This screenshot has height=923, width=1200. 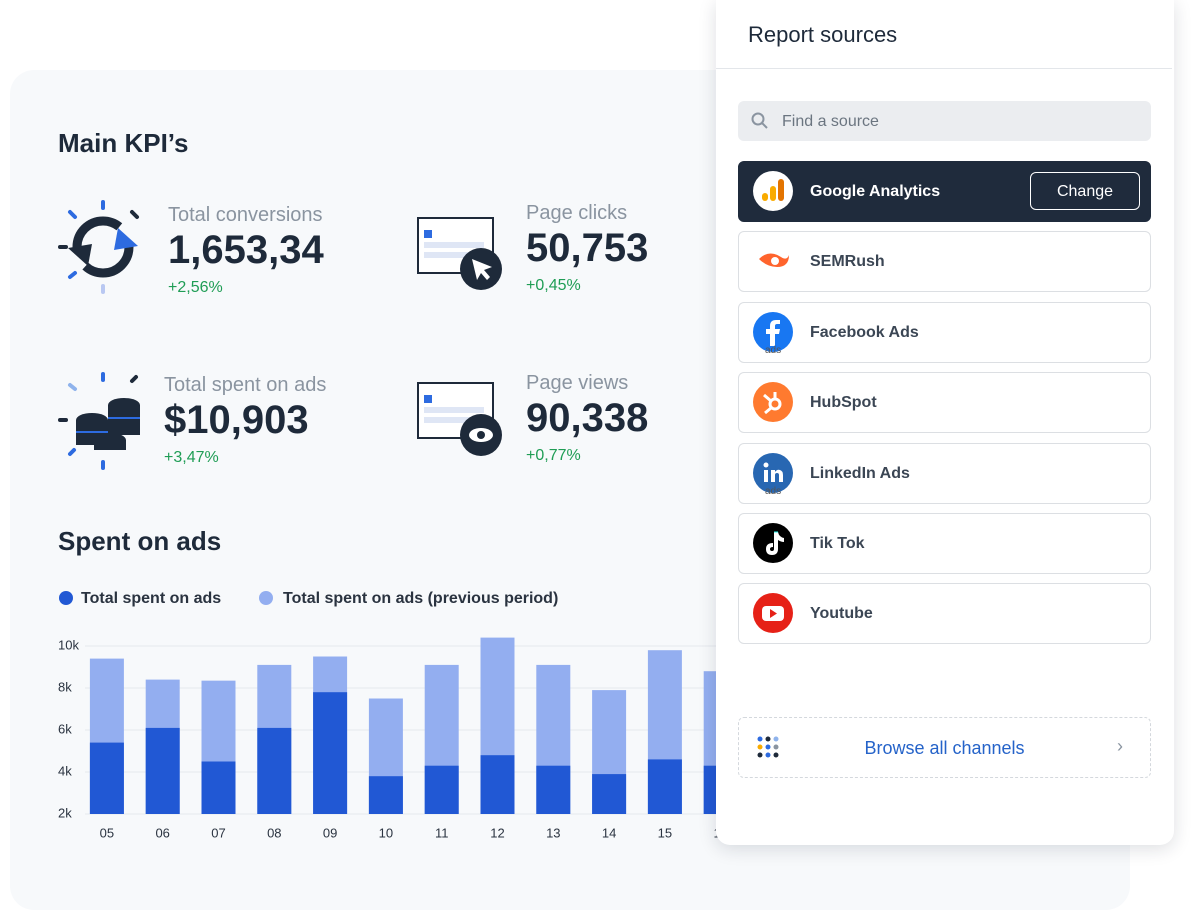 I want to click on kpi-value: 50,753, so click(x=587, y=248).